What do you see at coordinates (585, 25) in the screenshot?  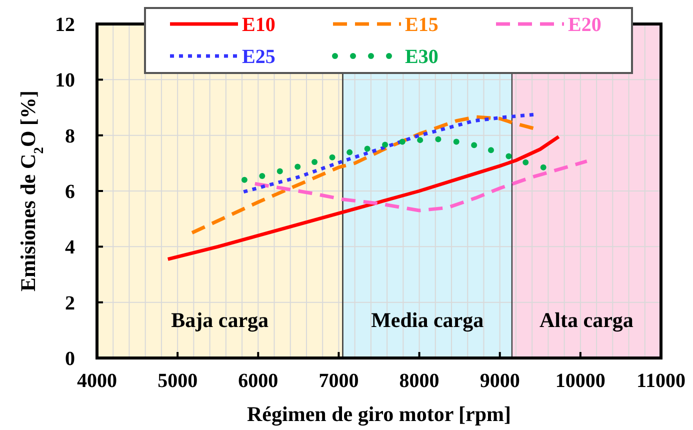 I see `legend-label: E20` at bounding box center [585, 25].